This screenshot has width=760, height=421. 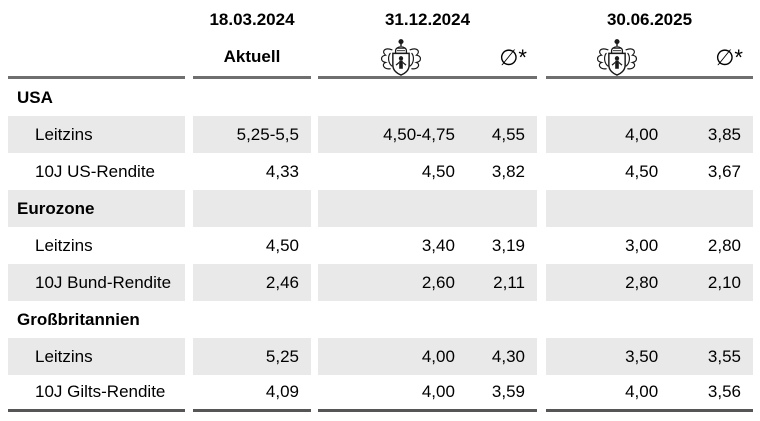 I want to click on cell-aktuell: 4,33, so click(x=282, y=171).